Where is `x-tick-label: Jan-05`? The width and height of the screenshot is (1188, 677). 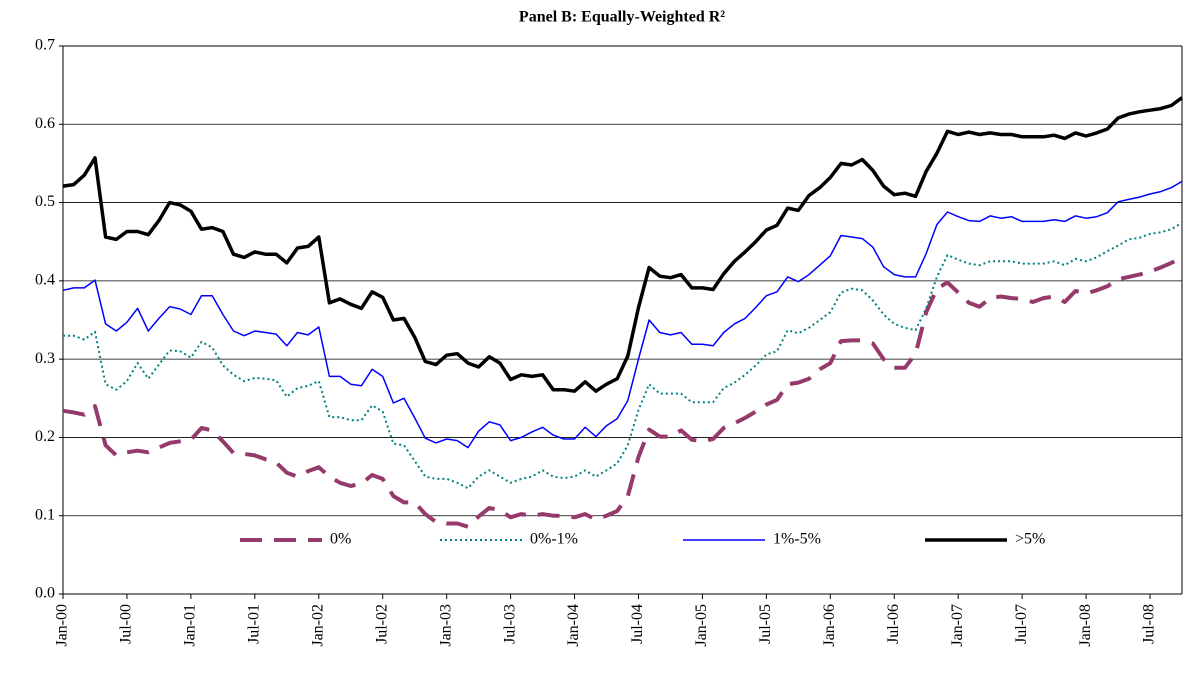
x-tick-label: Jan-05 is located at coordinates (701, 625).